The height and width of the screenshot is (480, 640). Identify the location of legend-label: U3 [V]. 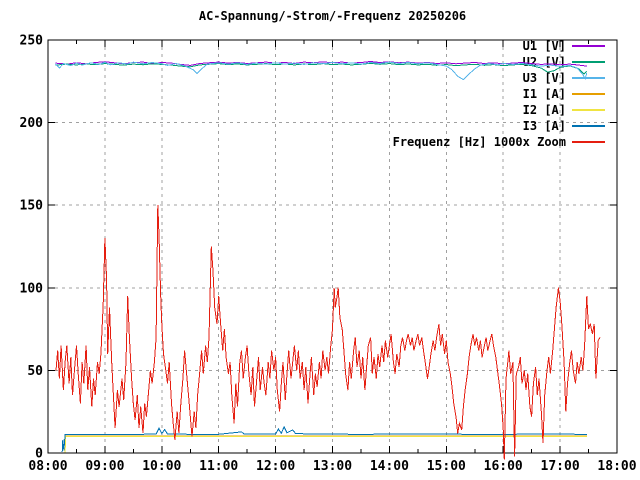
(544, 78).